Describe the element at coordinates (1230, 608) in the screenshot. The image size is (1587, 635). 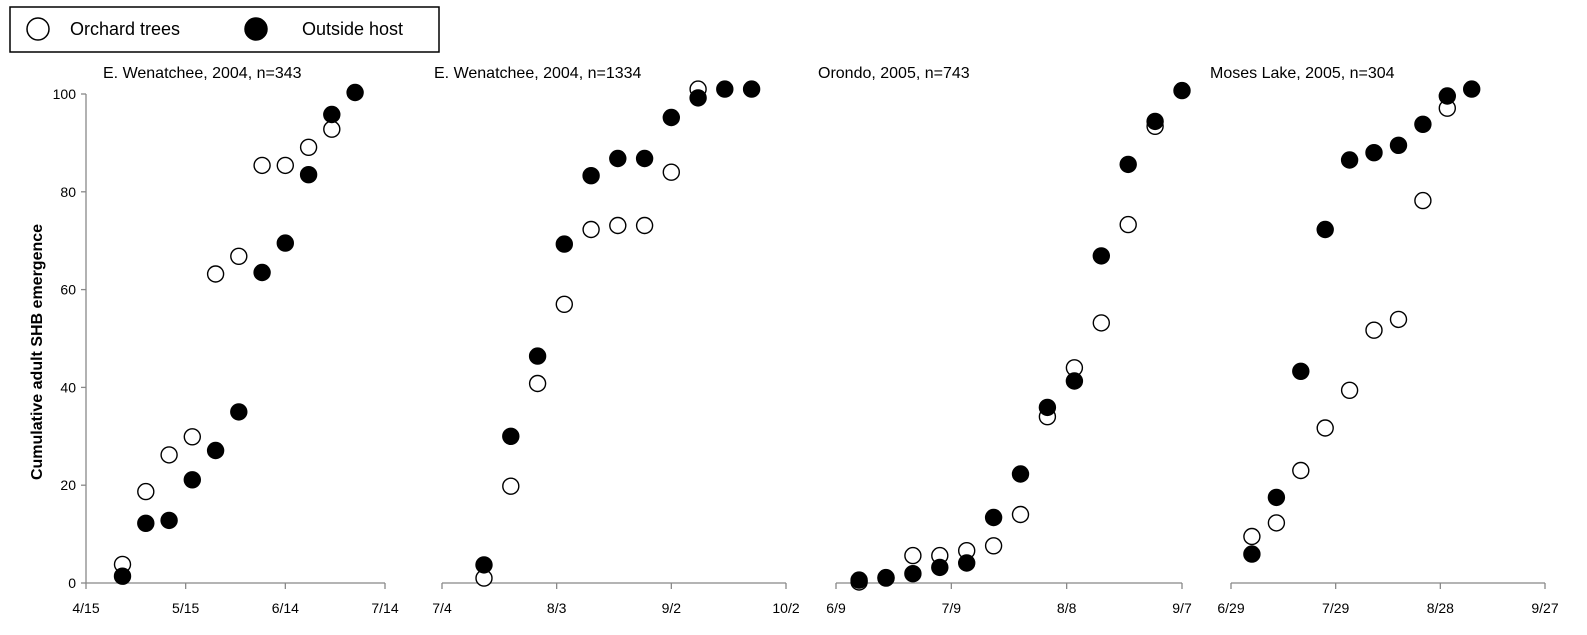
I see `x-tick-label: 6/29` at that location.